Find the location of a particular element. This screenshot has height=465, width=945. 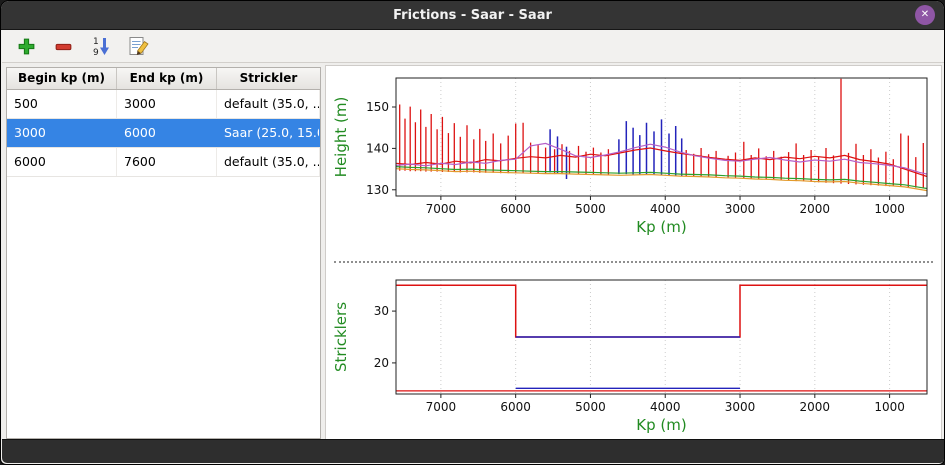

window-bottom-frame is located at coordinates (473, 451).